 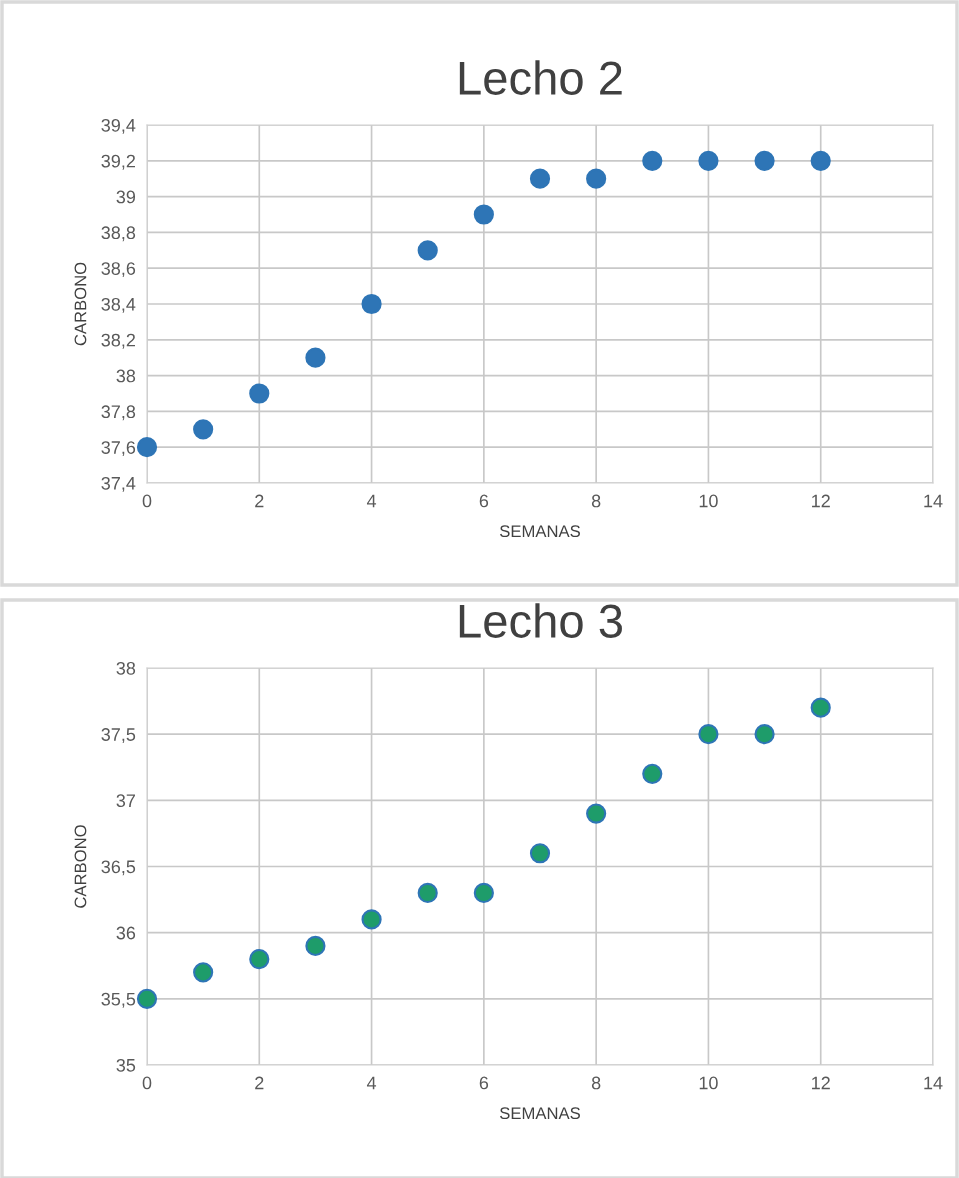 I want to click on y-tick-label: 37,8, so click(x=118, y=413).